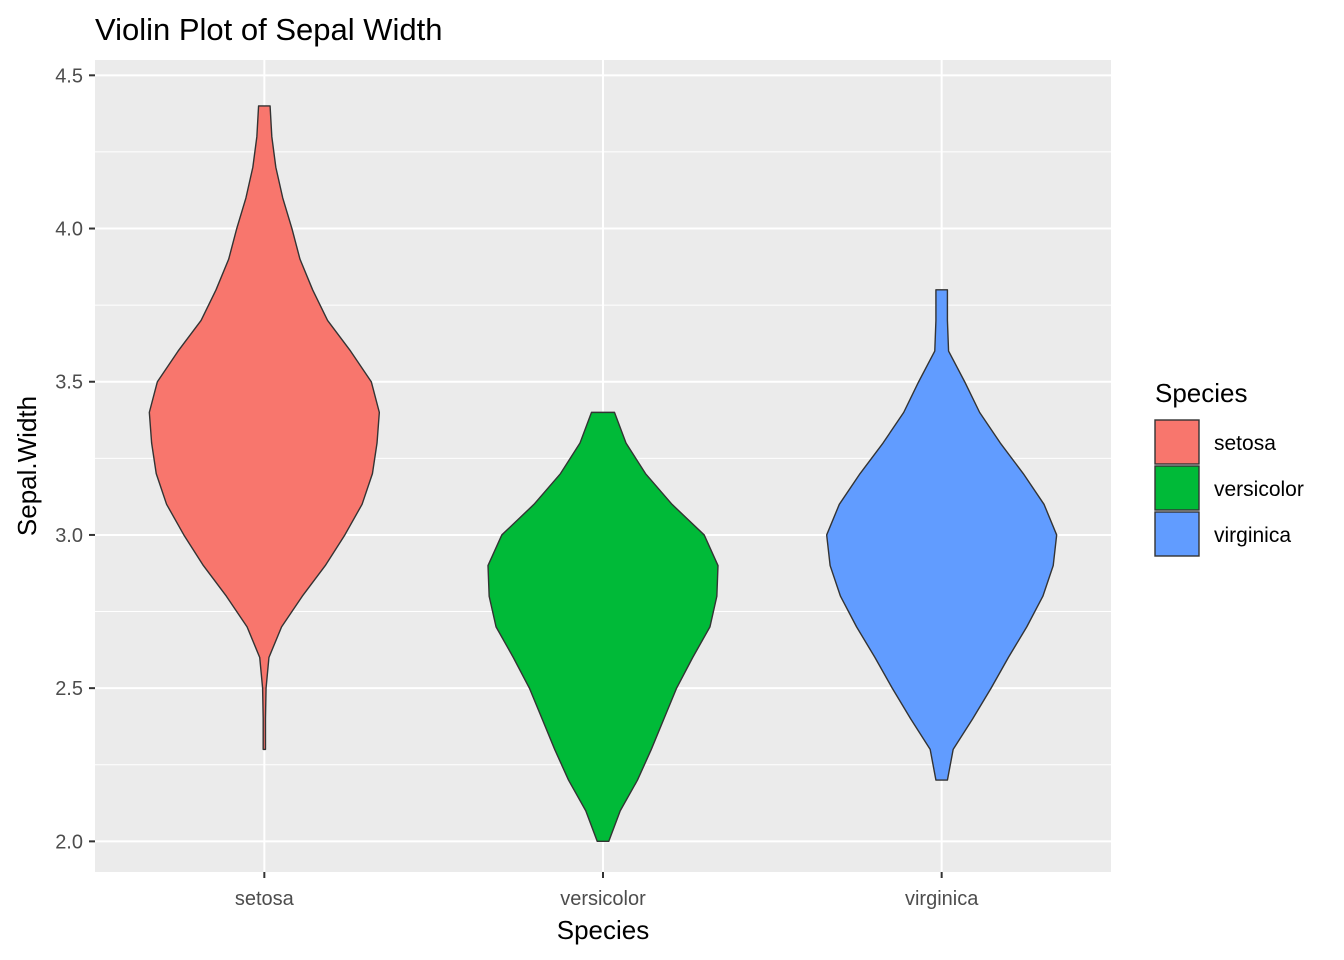  Describe the element at coordinates (69, 689) in the screenshot. I see `y-tick-label: 2.5` at that location.